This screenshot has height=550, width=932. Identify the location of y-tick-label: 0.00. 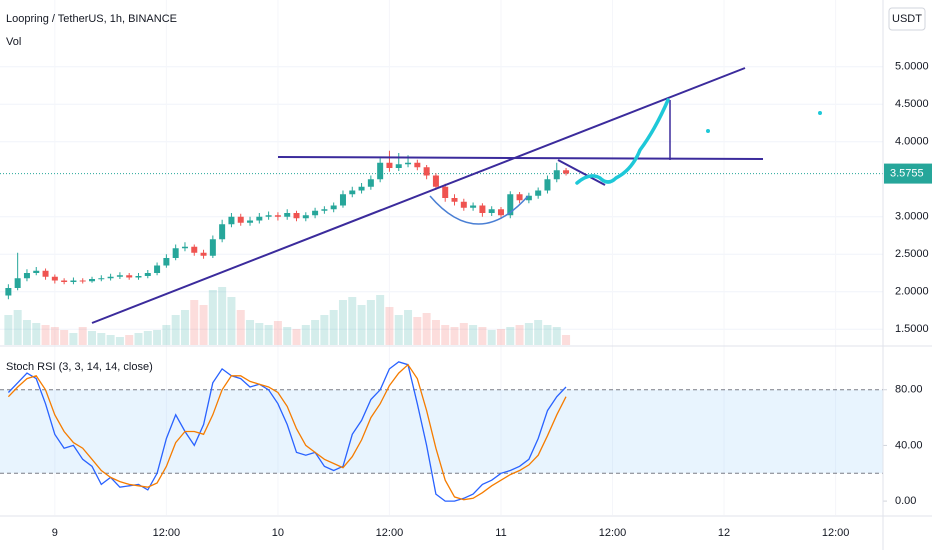
(905, 501).